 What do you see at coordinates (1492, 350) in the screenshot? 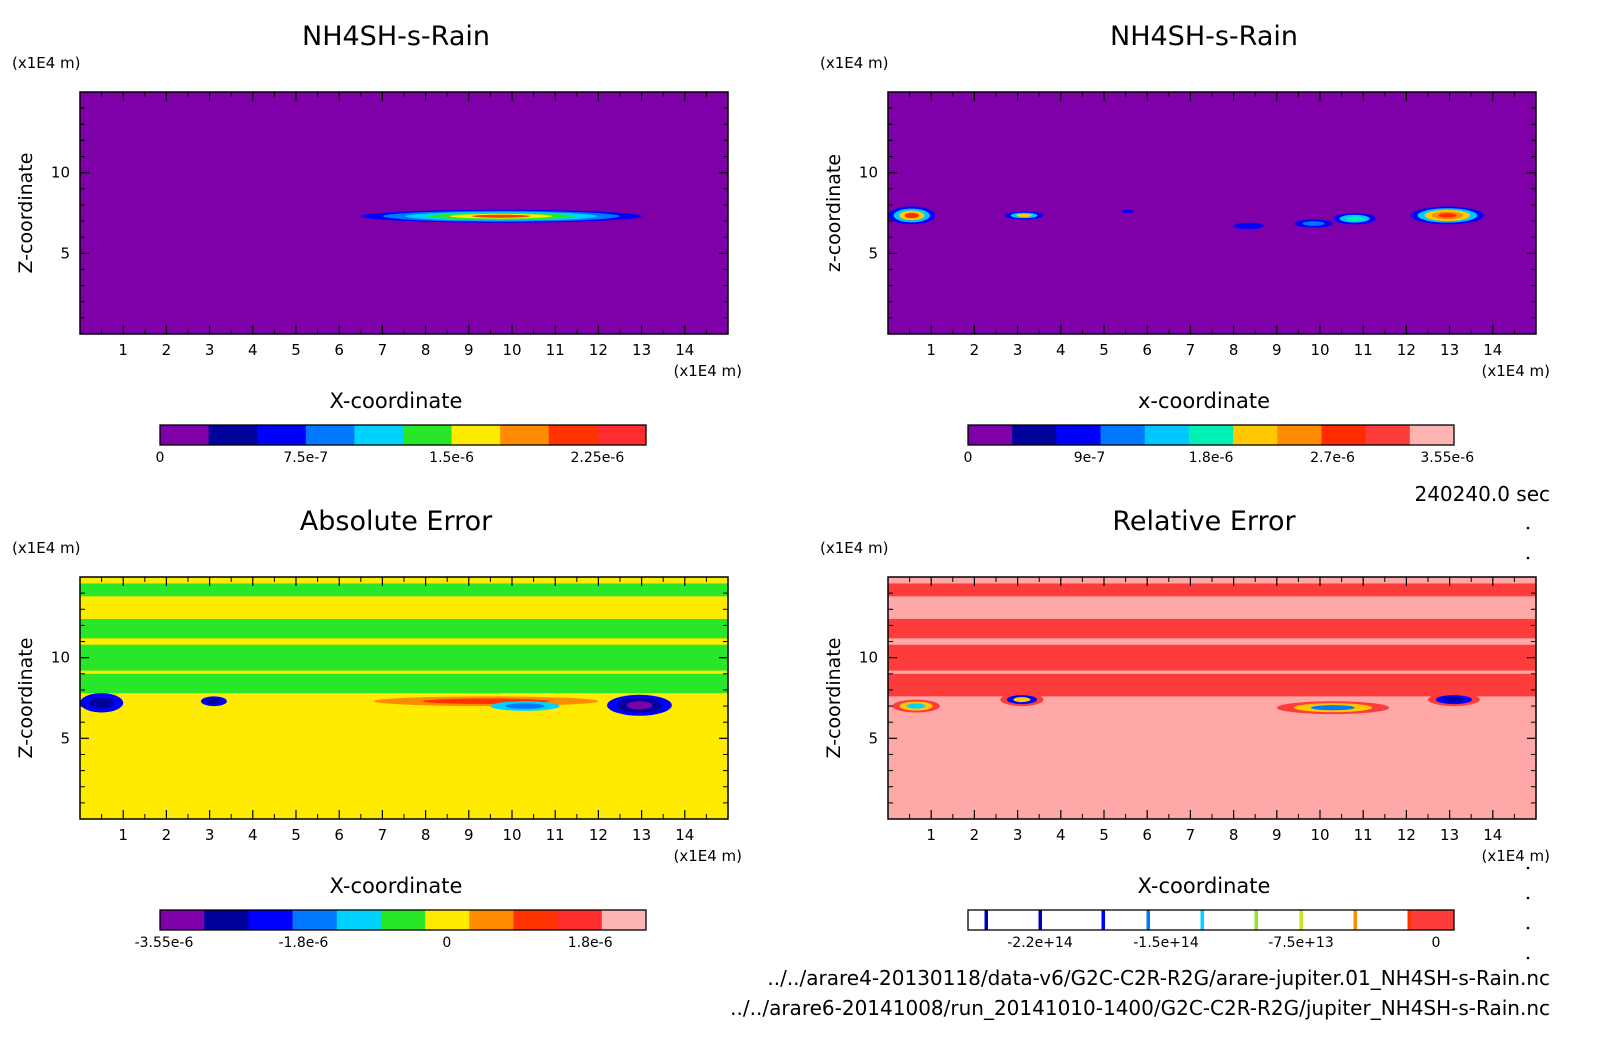
I see `x-tick-label: 14` at bounding box center [1492, 350].